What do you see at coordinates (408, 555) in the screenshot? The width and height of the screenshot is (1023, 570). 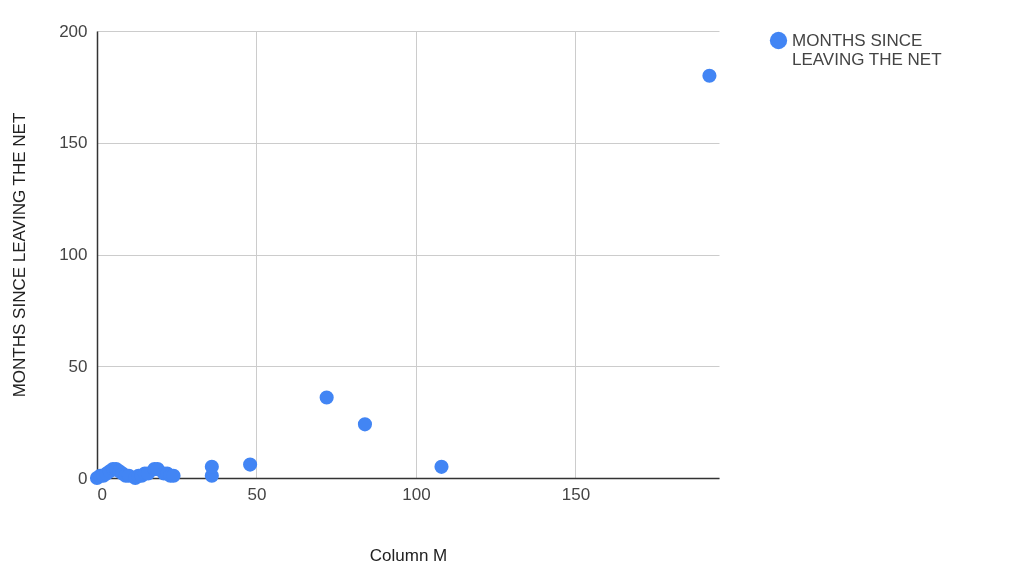 I see `x-axis-title: Column M` at bounding box center [408, 555].